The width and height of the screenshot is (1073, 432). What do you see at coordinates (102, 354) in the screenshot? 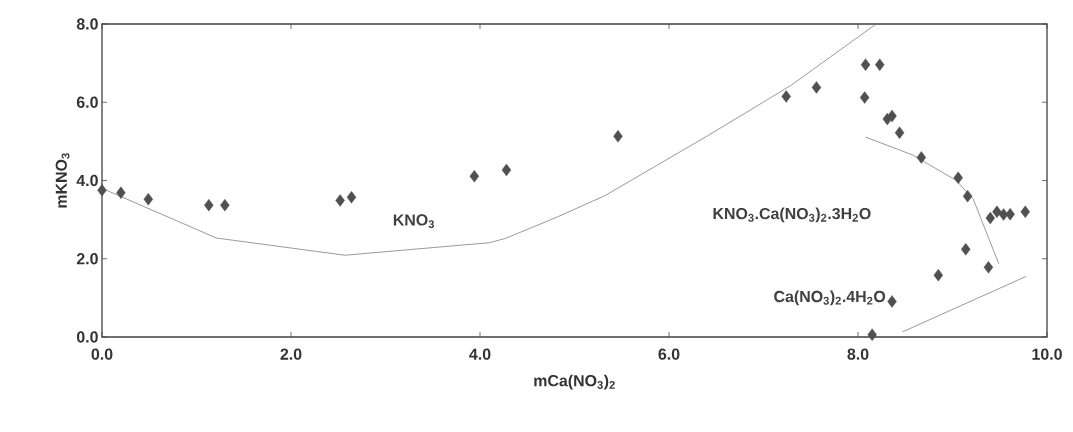
I see `x-tick-label: 0.0` at bounding box center [102, 354].